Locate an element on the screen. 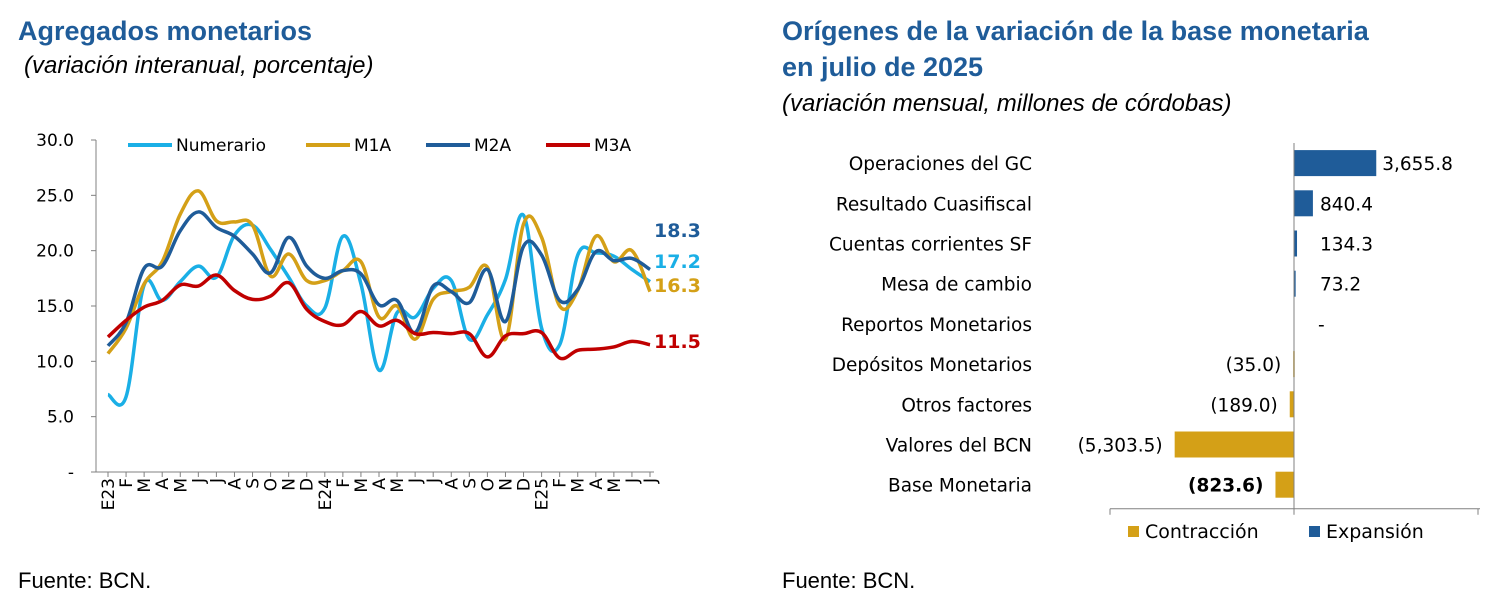 This screenshot has width=1488, height=612. data-label: (5,303.5) is located at coordinates (1120, 446).